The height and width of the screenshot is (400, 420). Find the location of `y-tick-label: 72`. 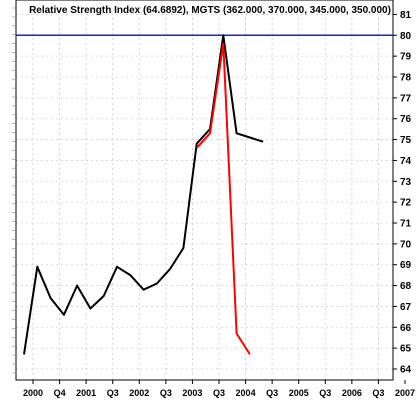

y-tick-label: 72 is located at coordinates (406, 203).